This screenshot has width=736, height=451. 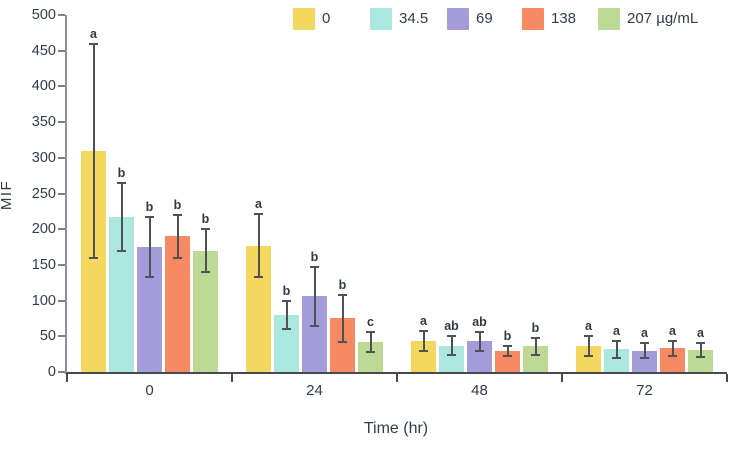 I want to click on y-tick-label: 50, so click(x=47, y=336).